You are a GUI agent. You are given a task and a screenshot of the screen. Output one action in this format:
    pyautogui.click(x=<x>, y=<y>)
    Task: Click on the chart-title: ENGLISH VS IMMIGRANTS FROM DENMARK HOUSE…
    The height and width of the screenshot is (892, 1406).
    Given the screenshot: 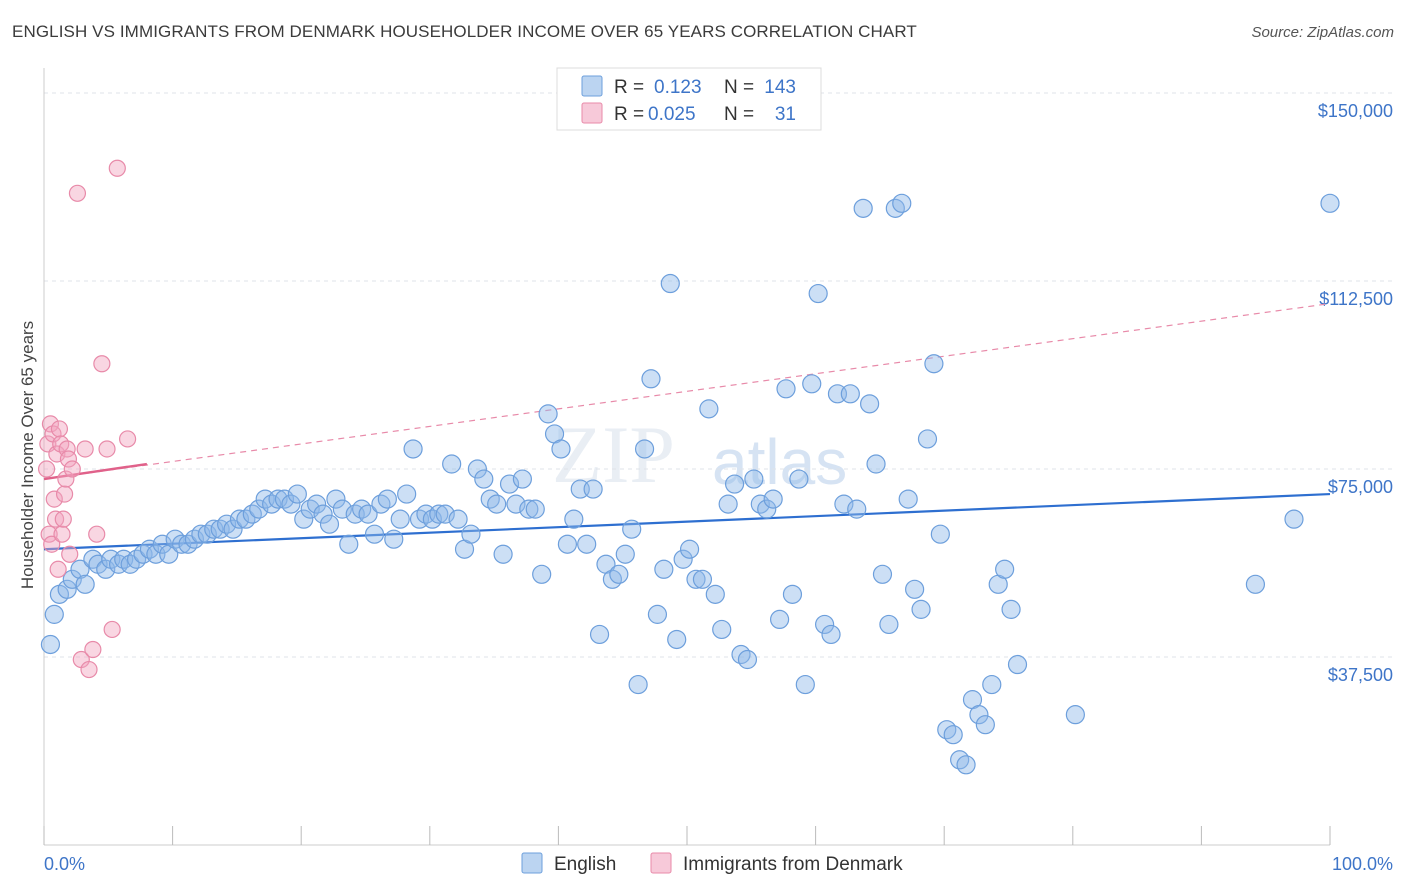 What is the action you would take?
    pyautogui.click(x=464, y=31)
    